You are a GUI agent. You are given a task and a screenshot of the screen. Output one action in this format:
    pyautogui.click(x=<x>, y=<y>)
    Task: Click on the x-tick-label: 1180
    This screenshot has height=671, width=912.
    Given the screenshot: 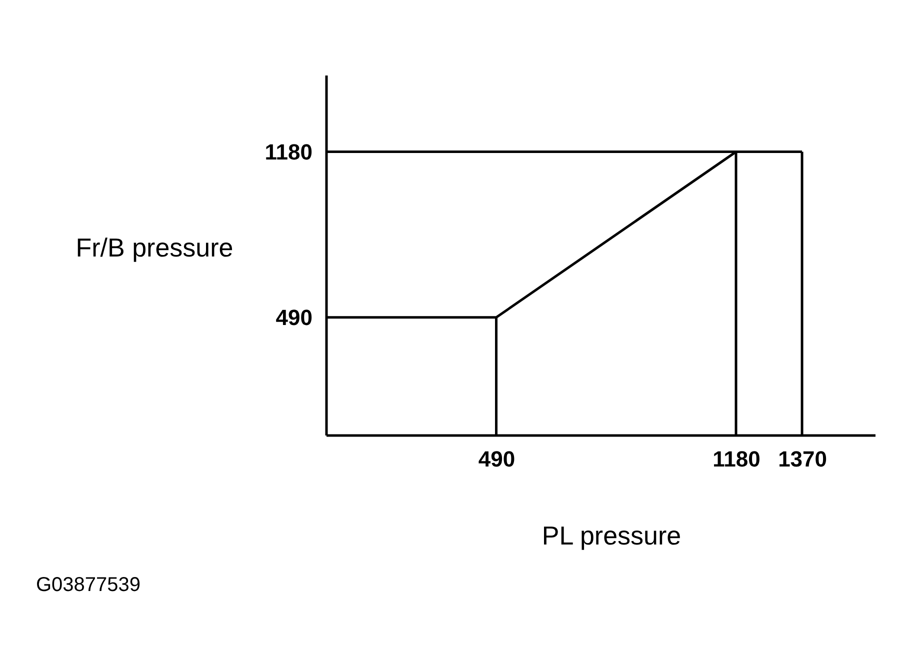 What is the action you would take?
    pyautogui.click(x=736, y=459)
    